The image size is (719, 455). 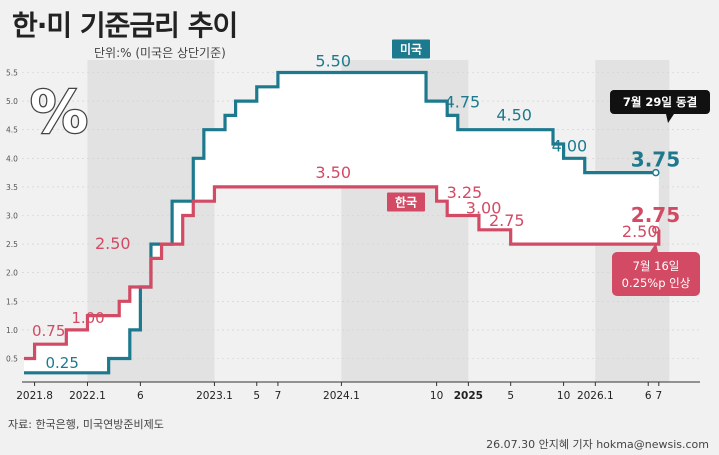 I want to click on data-label: 0.75, so click(x=48, y=331).